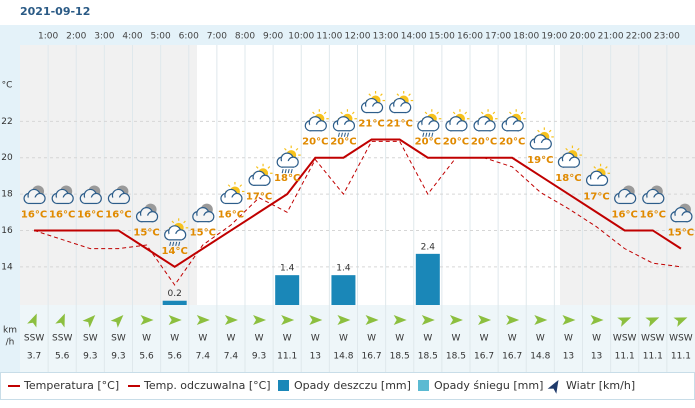  Describe the element at coordinates (400, 124) in the screenshot. I see `temperature-label: 21°C` at that location.